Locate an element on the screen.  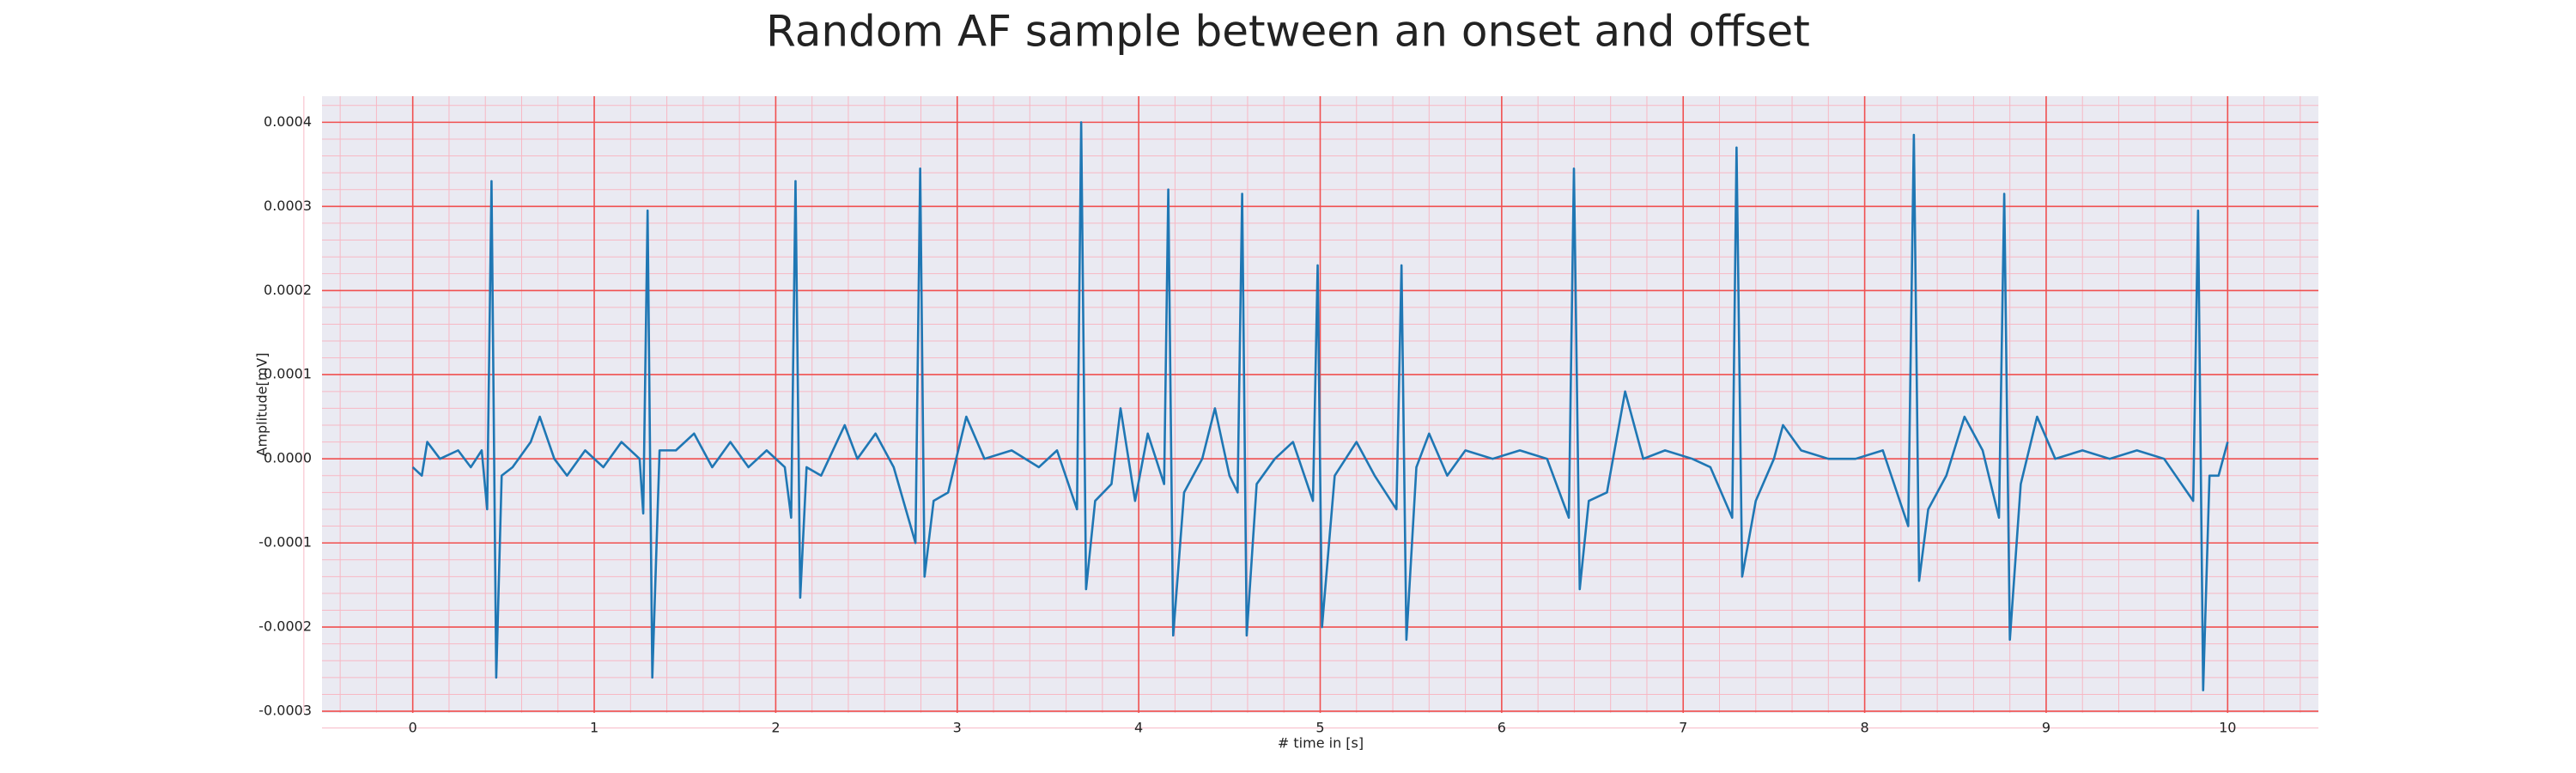
x-tick-label: 0 is located at coordinates (413, 728).